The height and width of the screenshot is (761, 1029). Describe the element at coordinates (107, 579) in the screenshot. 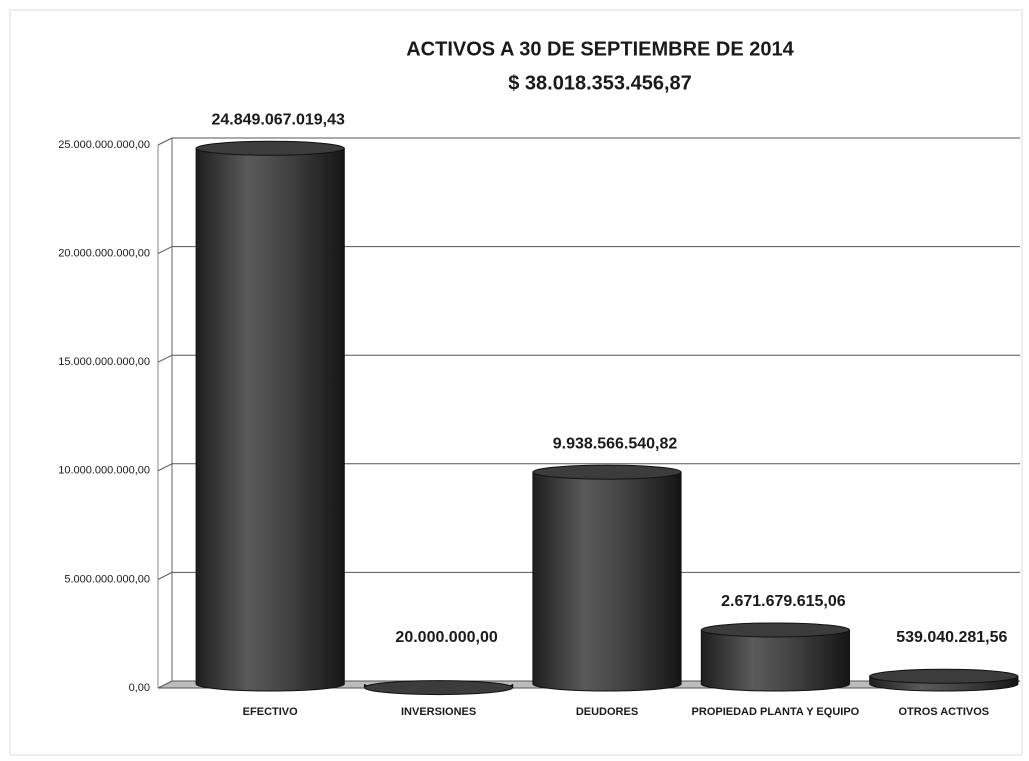

I see `y-tick-label: 5.000.000.000,00` at that location.